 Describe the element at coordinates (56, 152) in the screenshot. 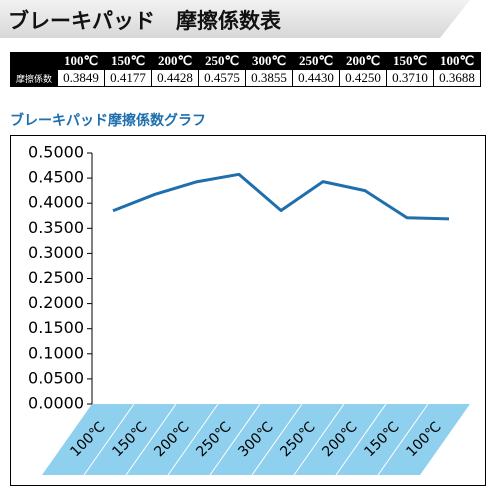

I see `y-tick-label: 0.5000` at that location.